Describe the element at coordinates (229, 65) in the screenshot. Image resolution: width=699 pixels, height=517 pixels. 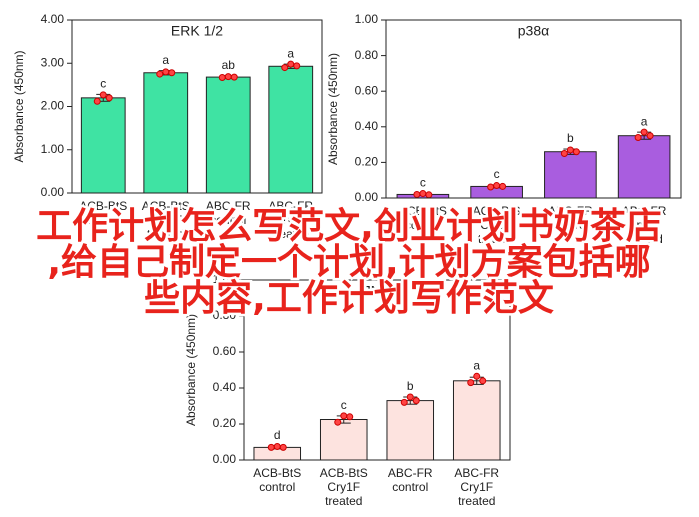
I see `significance-letter: ab` at that location.